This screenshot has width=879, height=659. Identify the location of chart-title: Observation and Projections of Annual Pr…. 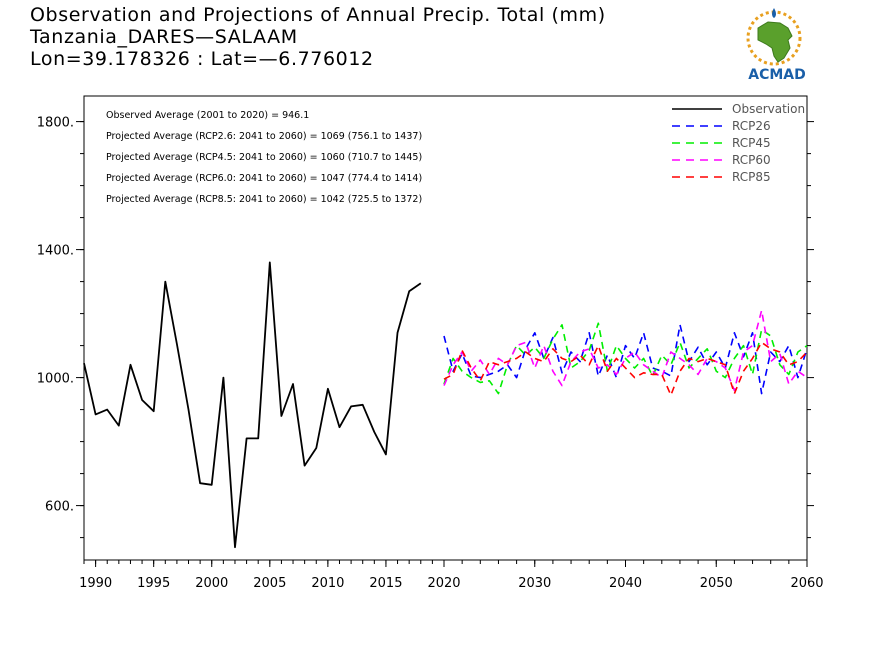
(318, 15).